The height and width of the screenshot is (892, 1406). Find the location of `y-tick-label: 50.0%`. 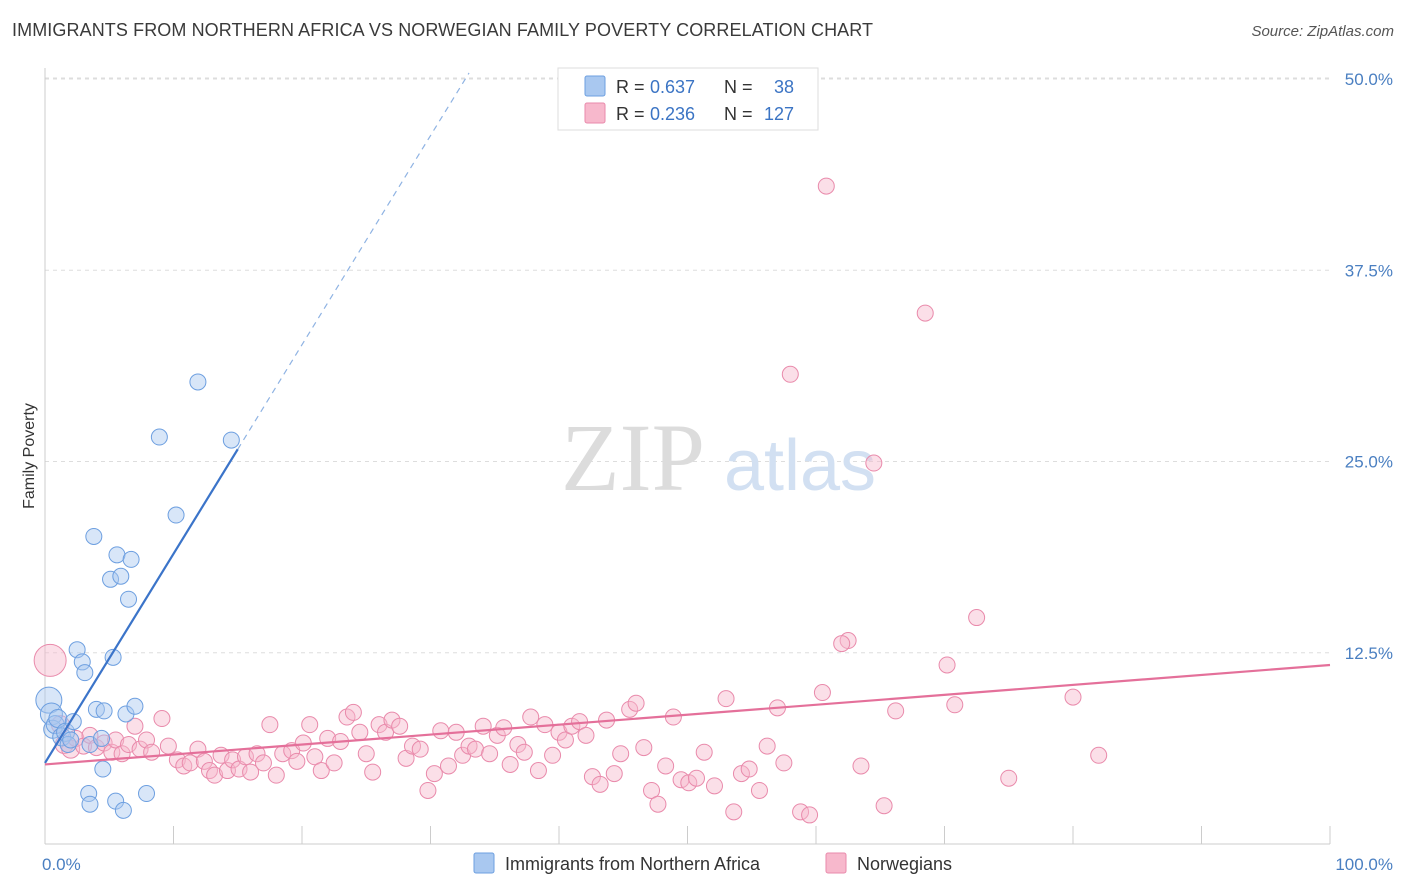

y-tick-label: 50.0% is located at coordinates (1369, 79).